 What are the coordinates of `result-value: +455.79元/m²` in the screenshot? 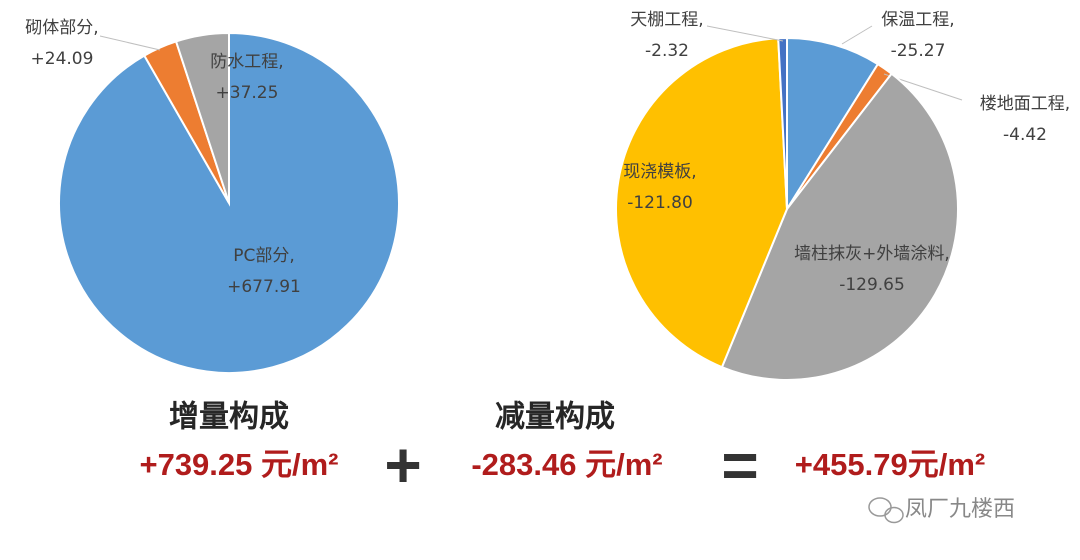 It's located at (890, 464).